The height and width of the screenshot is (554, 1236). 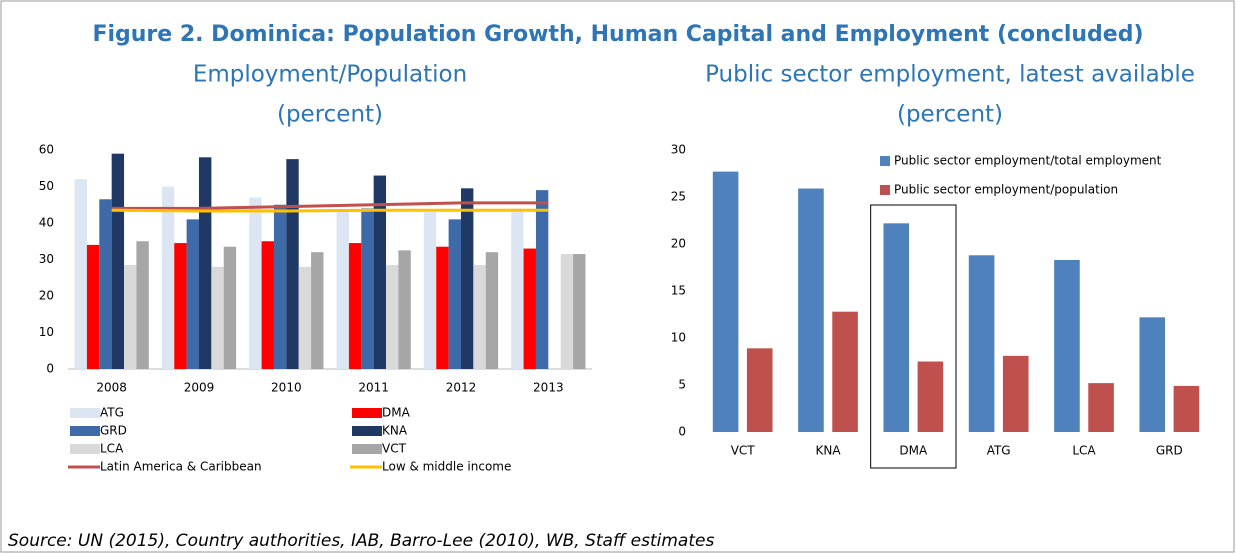 What do you see at coordinates (181, 467) in the screenshot?
I see `legend-label: Latin America & Caribbean` at bounding box center [181, 467].